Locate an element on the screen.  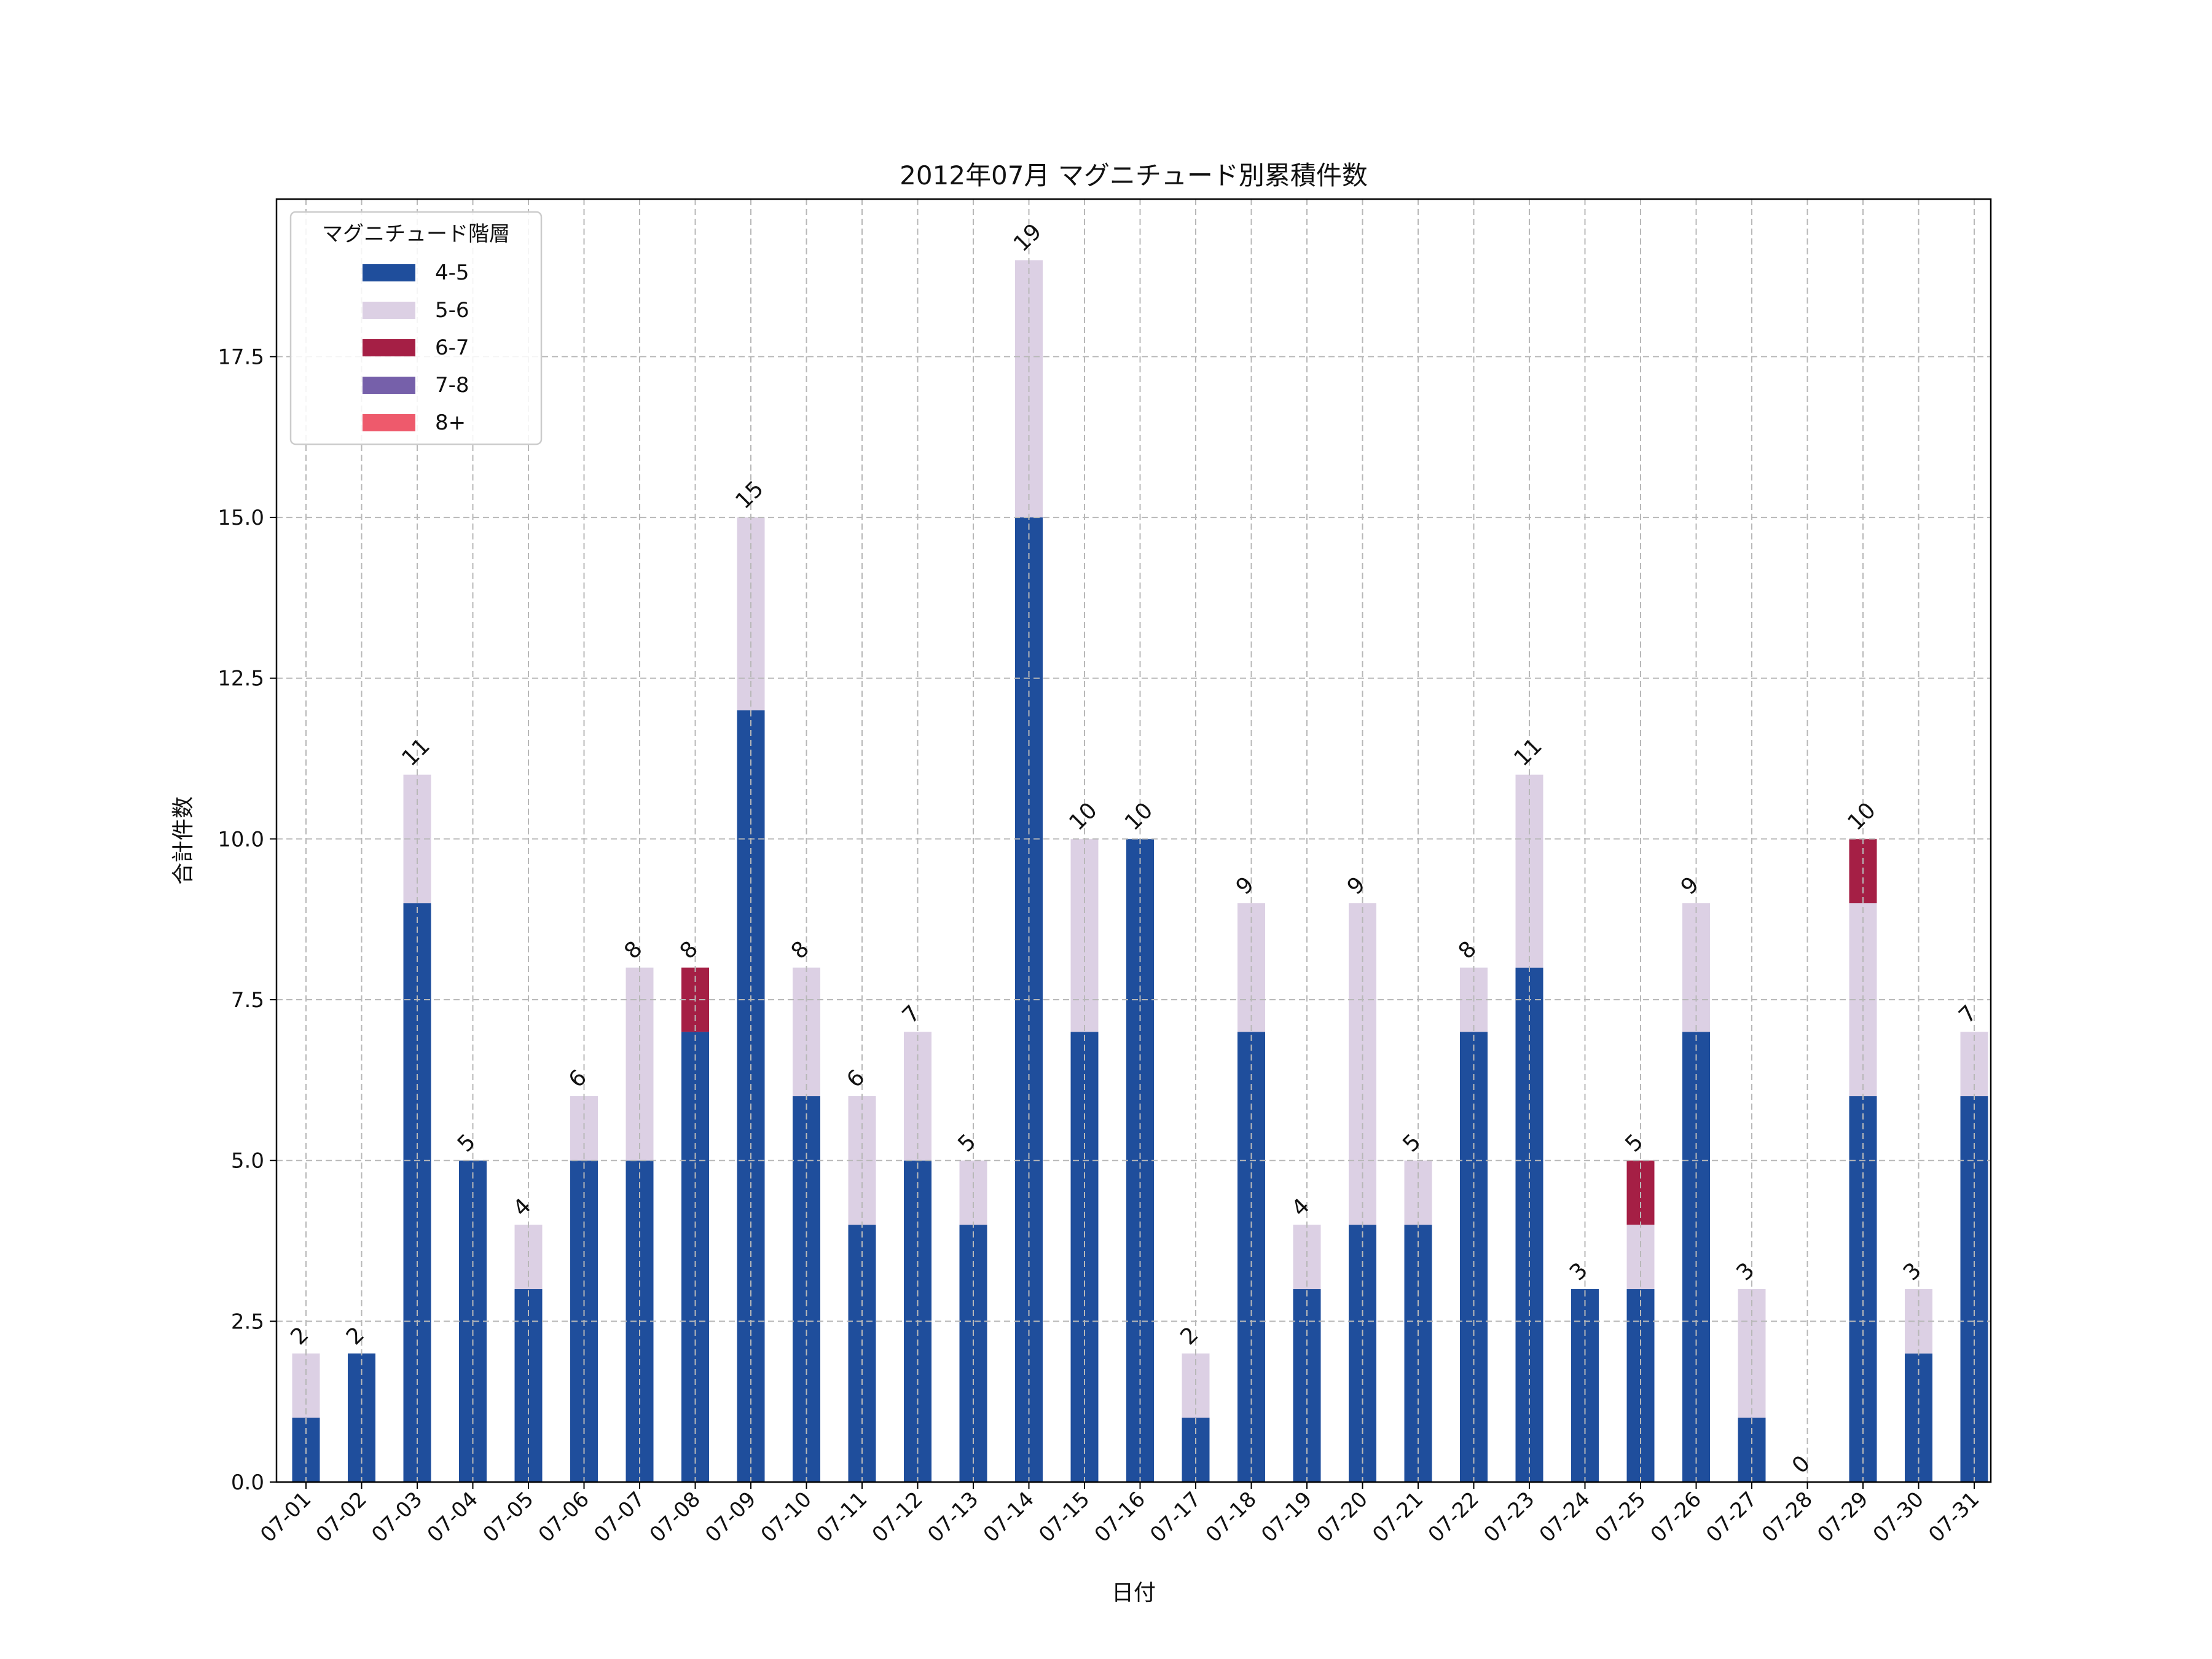
y-tick-label: 7.5 is located at coordinates (247, 1000).